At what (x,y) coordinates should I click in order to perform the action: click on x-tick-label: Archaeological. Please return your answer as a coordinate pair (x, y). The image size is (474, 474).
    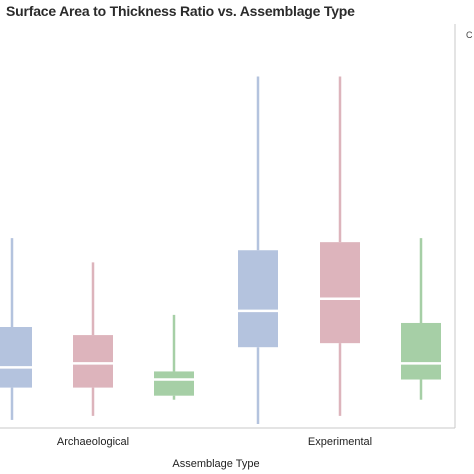
    Looking at the image, I should click on (93, 442).